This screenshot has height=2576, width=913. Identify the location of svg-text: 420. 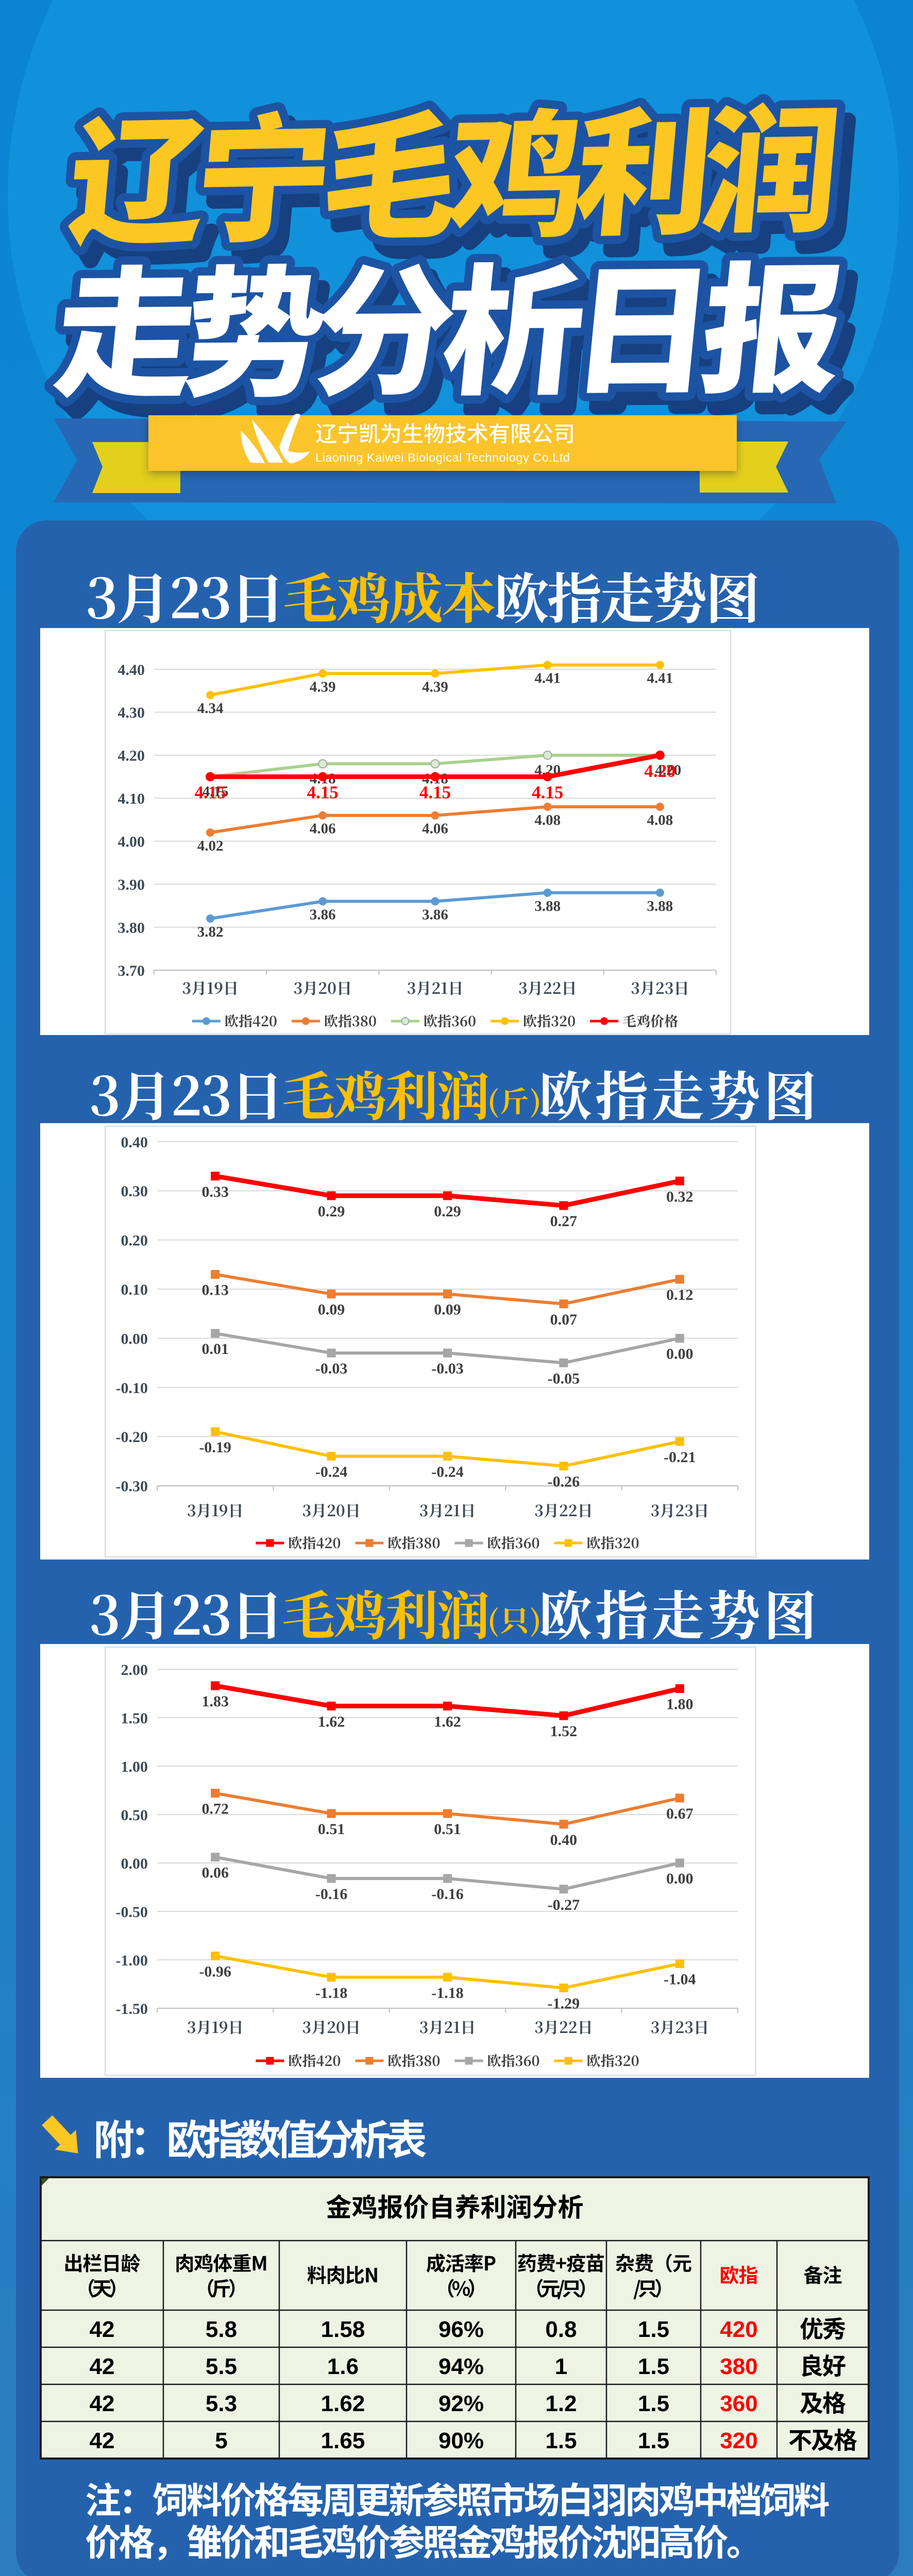
(739, 2329).